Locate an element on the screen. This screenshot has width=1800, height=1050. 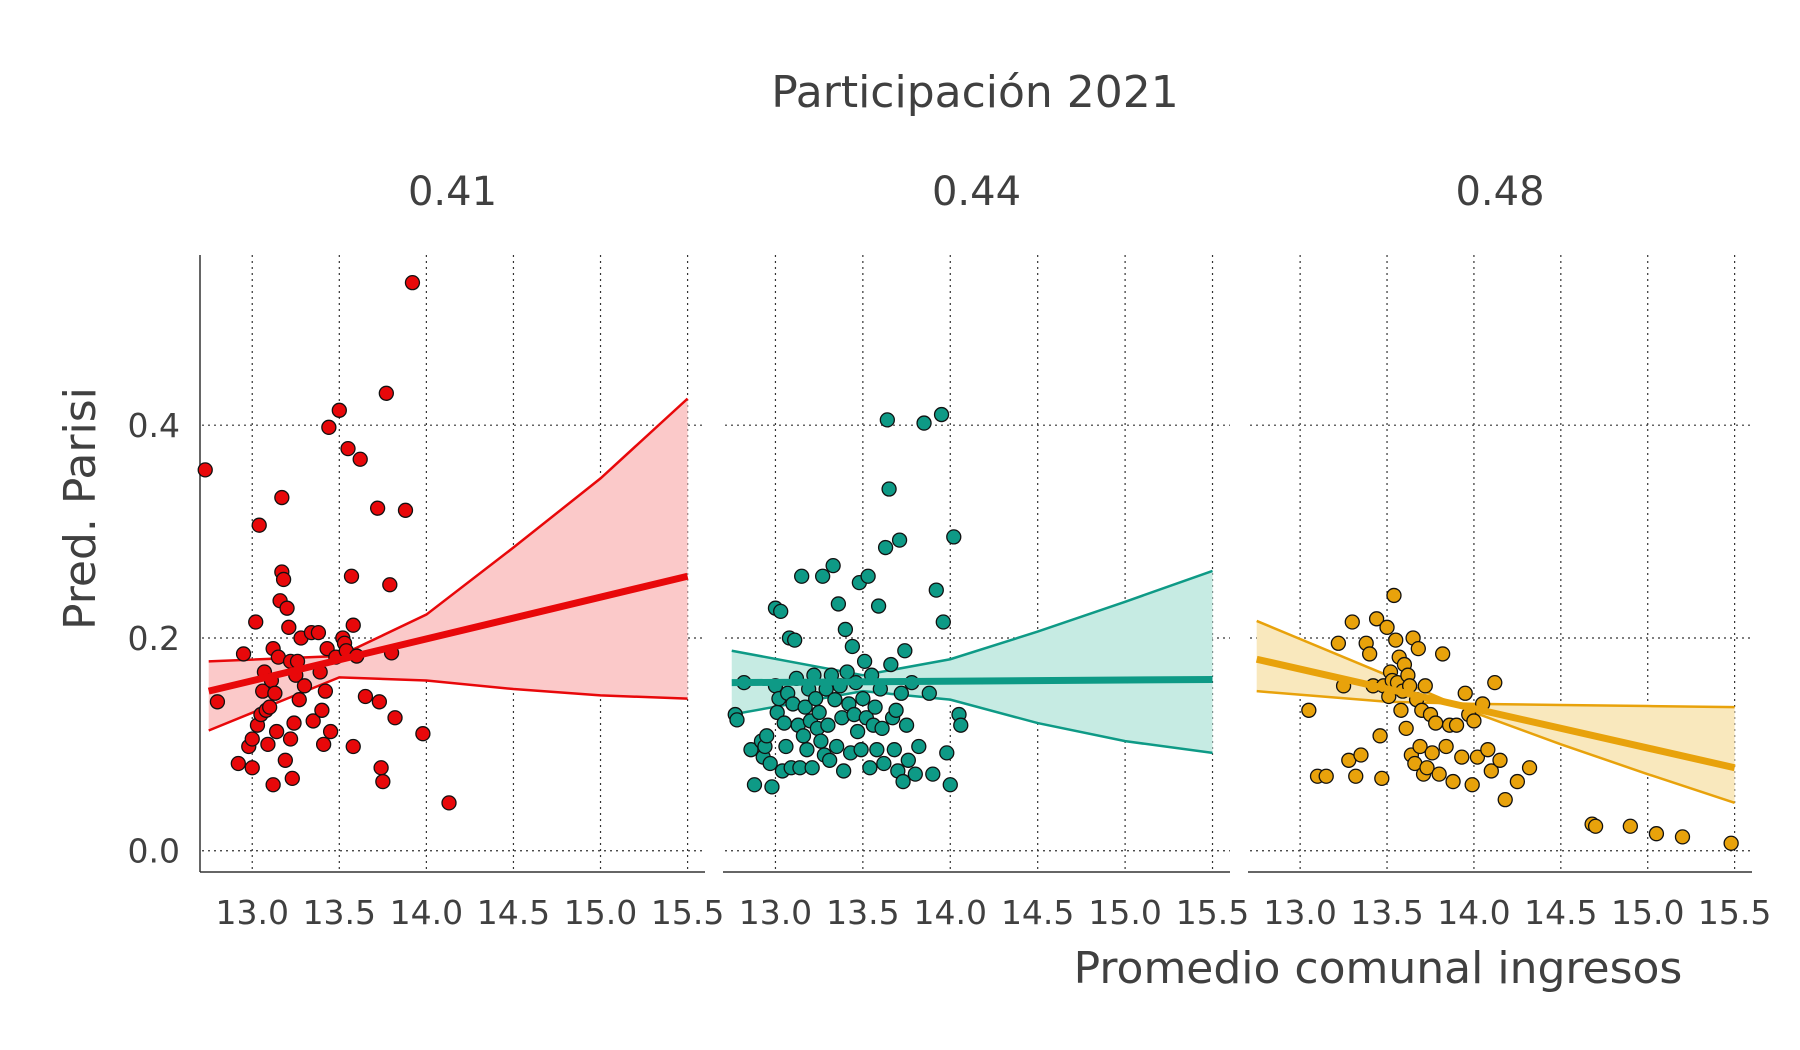
fit-line is located at coordinates (448, 633).